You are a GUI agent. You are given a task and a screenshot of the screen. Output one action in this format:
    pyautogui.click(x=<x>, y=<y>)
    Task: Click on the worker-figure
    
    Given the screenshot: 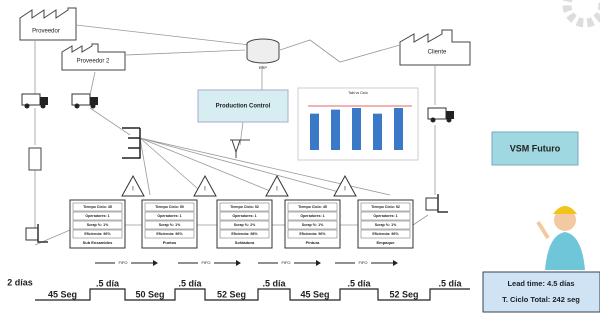 What is the action you would take?
    pyautogui.click(x=560, y=238)
    